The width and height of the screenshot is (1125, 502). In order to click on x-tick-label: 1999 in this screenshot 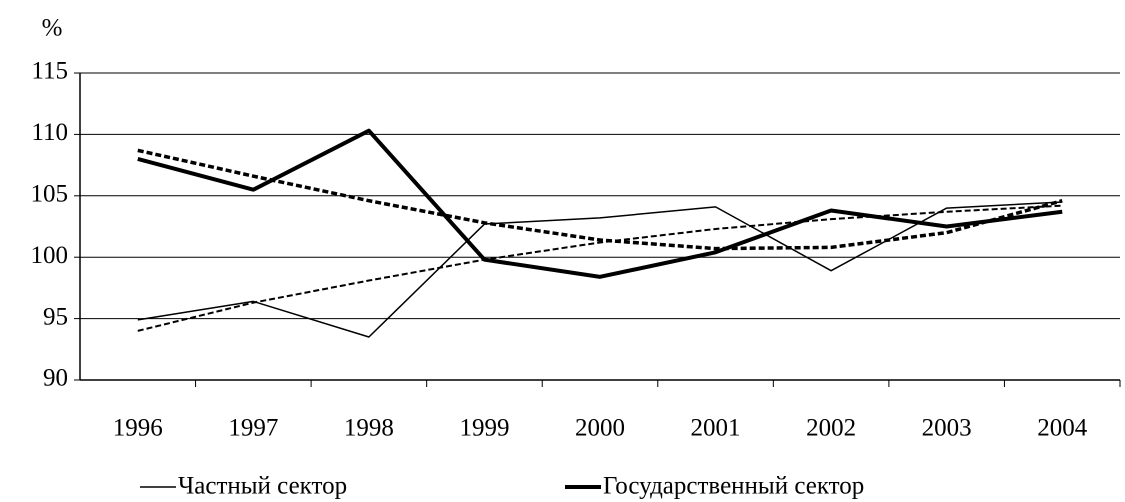, I will do `click(484, 428)`.